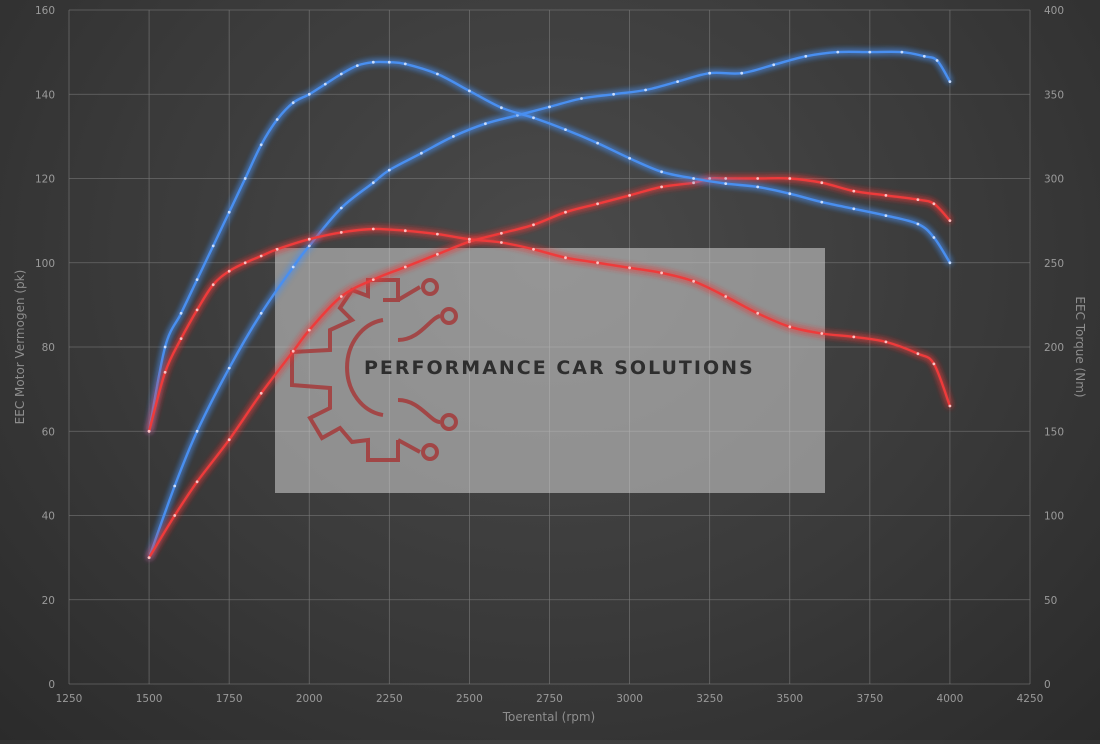  Describe the element at coordinates (45, 11) in the screenshot. I see `y-left-tick-label: 160` at that location.